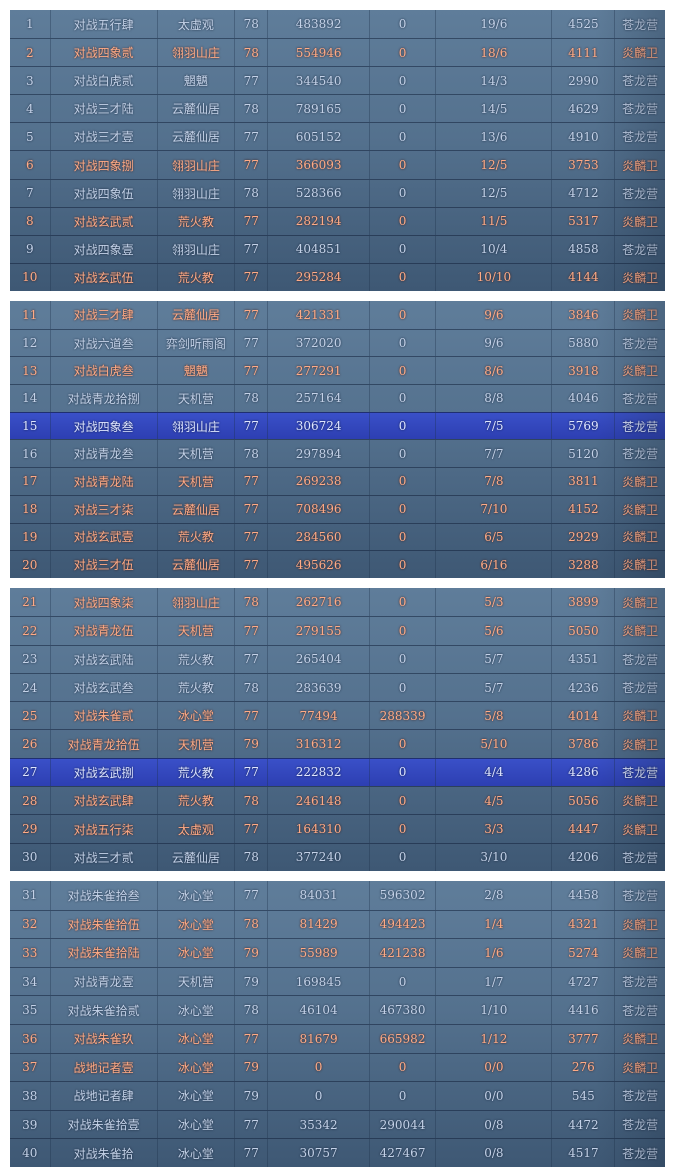 The width and height of the screenshot is (675, 1176). I want to click on table-row: 8 对战玄武贰 荒火教 77 282194 0 11/5 5317 炎麟卫, so click(337, 220).